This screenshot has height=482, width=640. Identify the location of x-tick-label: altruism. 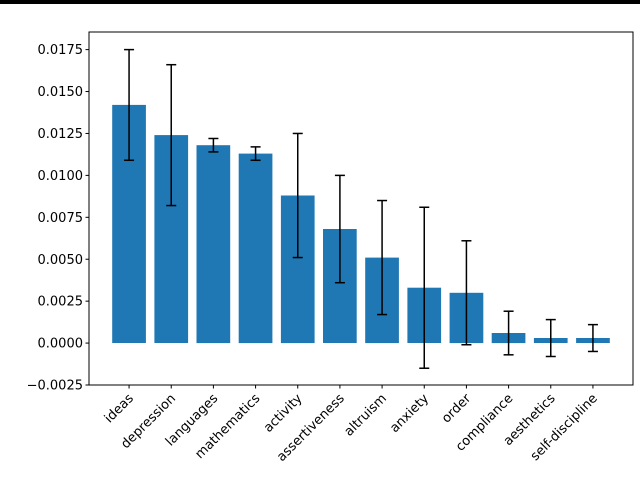
(366, 415).